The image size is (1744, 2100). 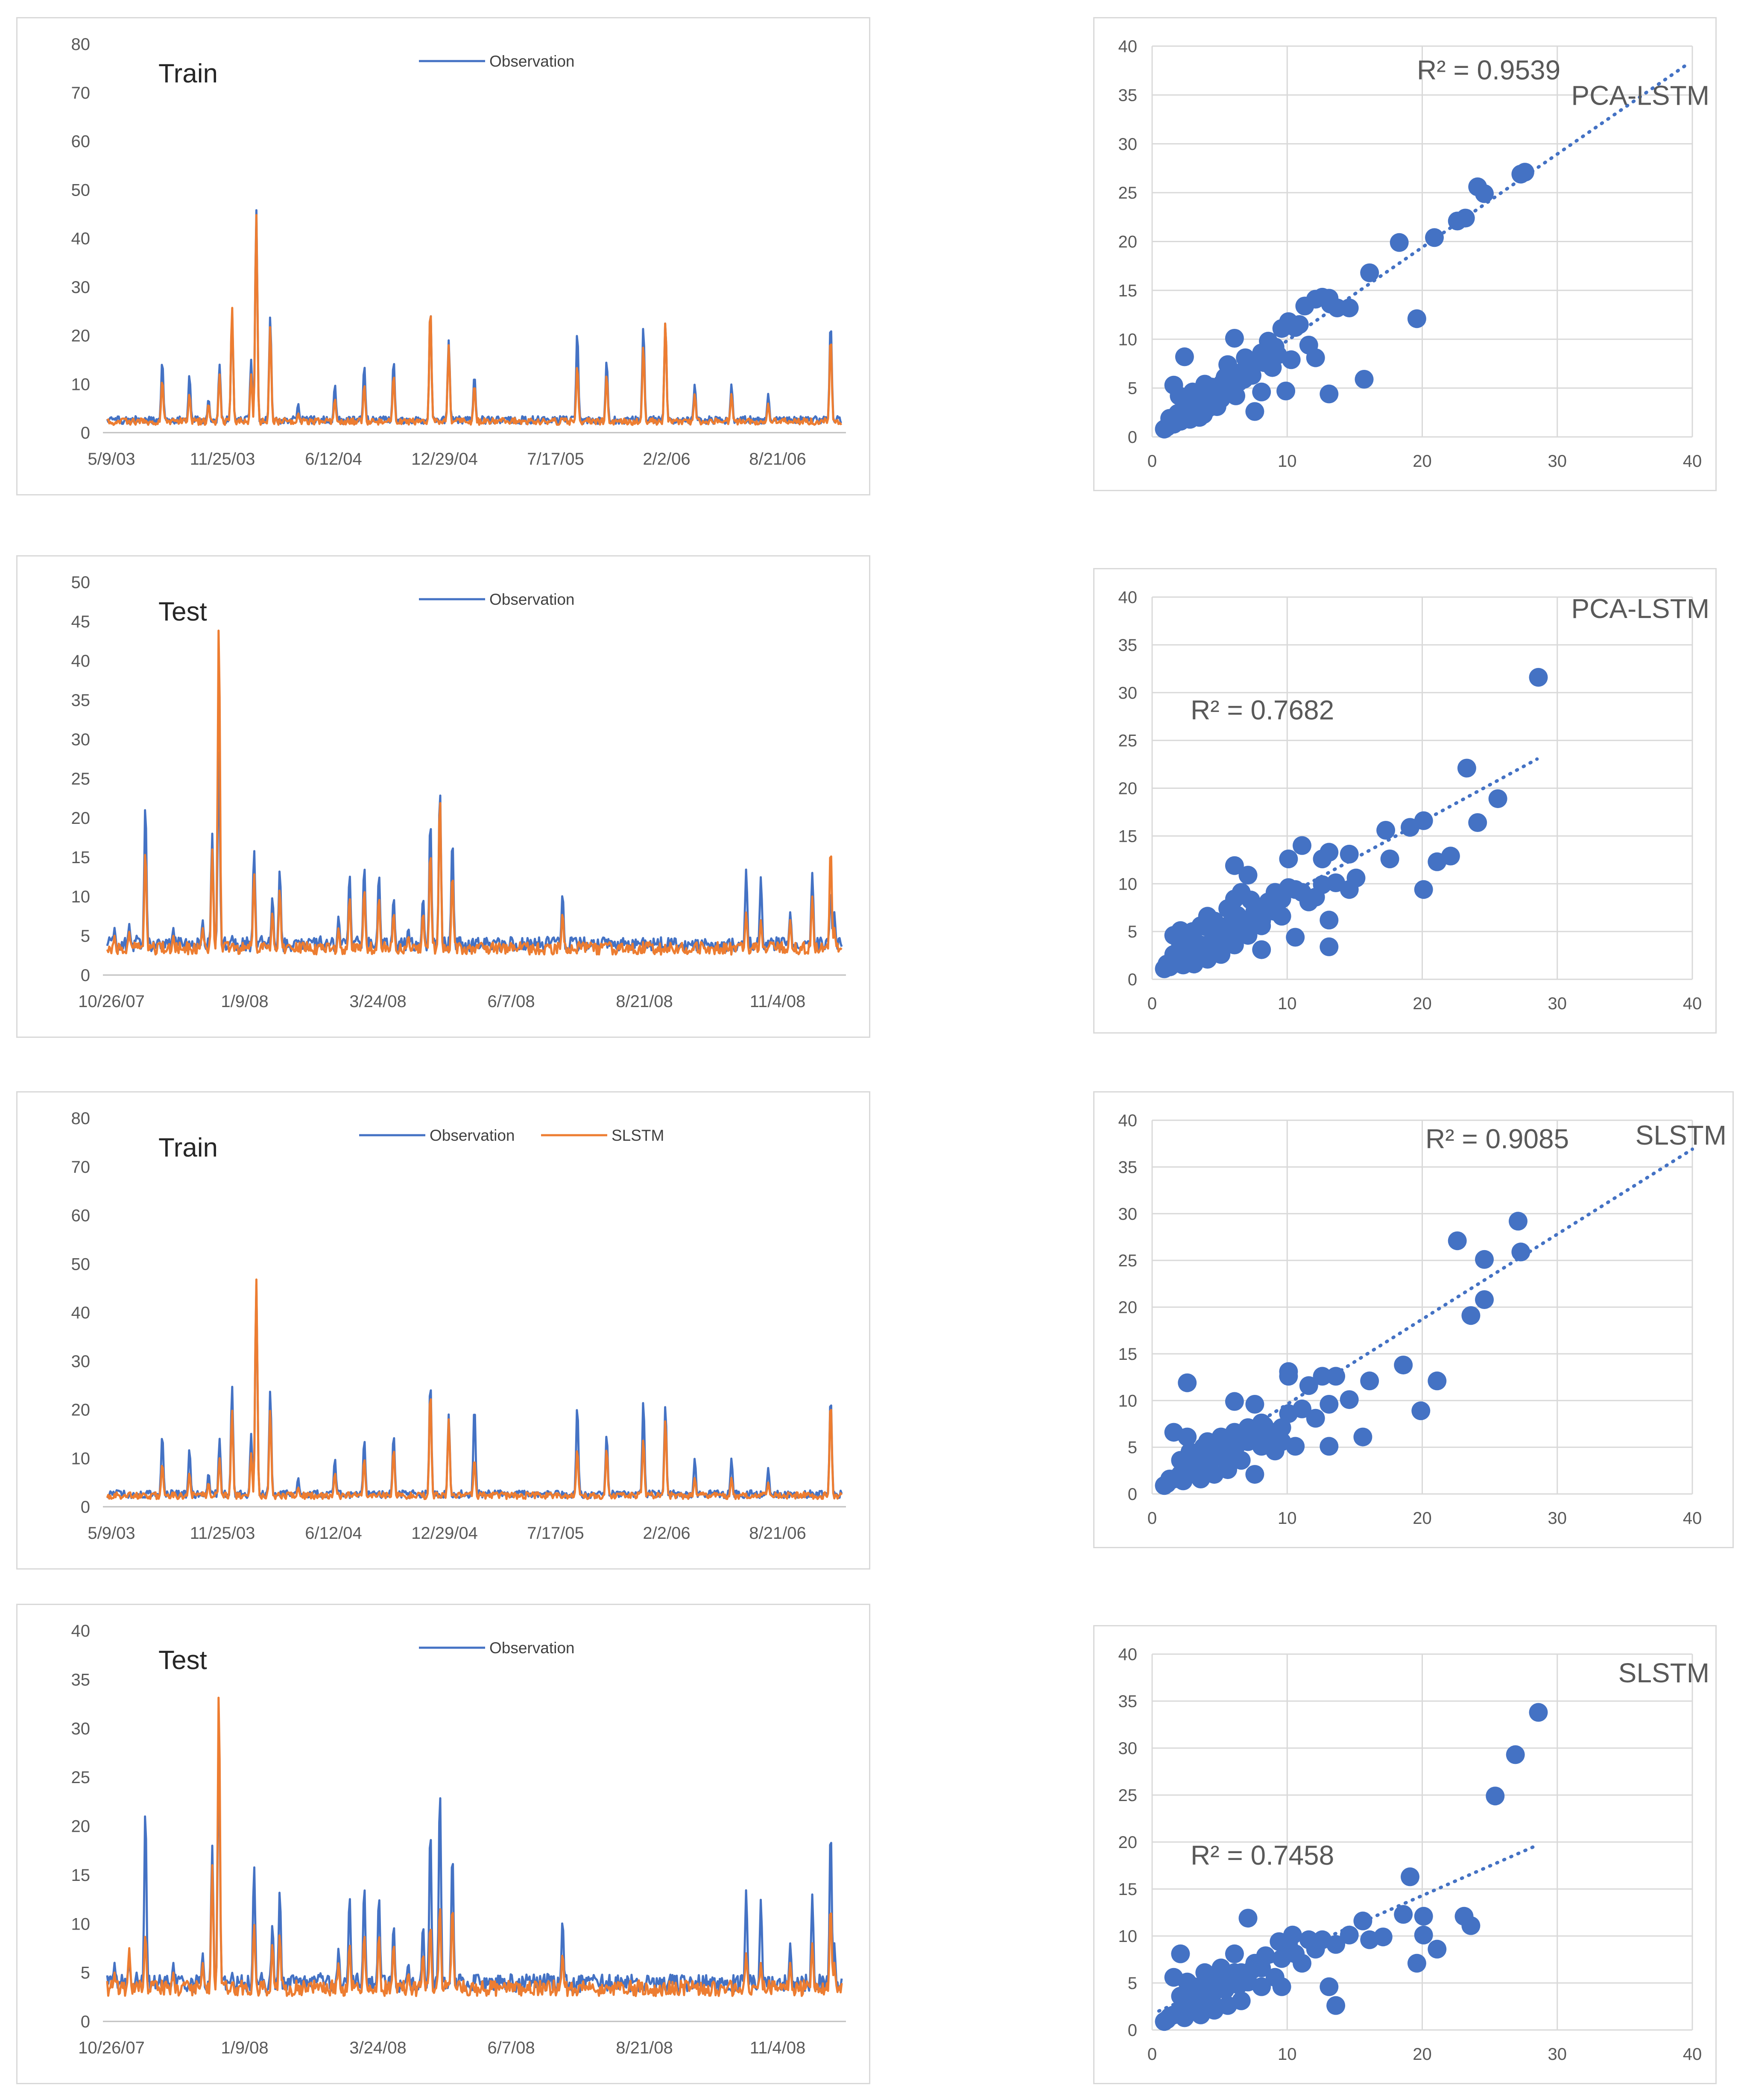 I want to click on y-tick-label: 70, so click(x=81, y=1167).